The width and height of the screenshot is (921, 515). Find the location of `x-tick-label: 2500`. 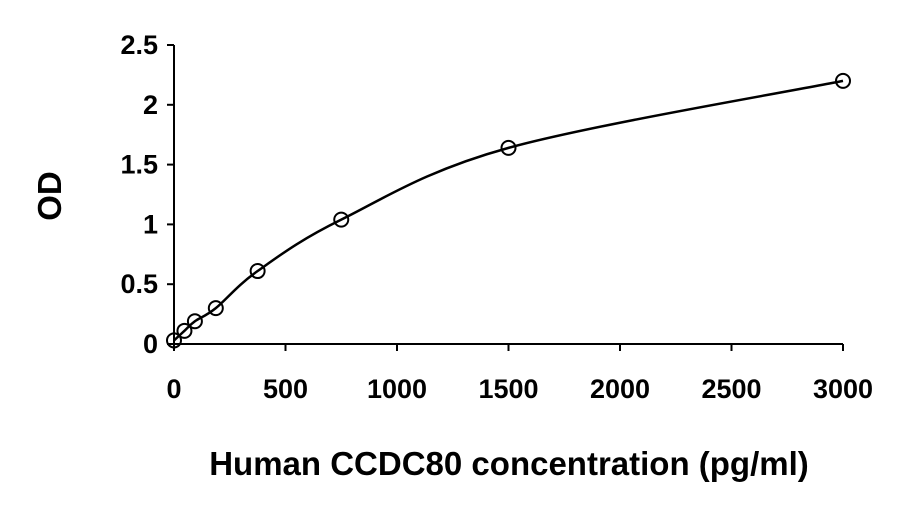

x-tick-label: 2500 is located at coordinates (731, 389).